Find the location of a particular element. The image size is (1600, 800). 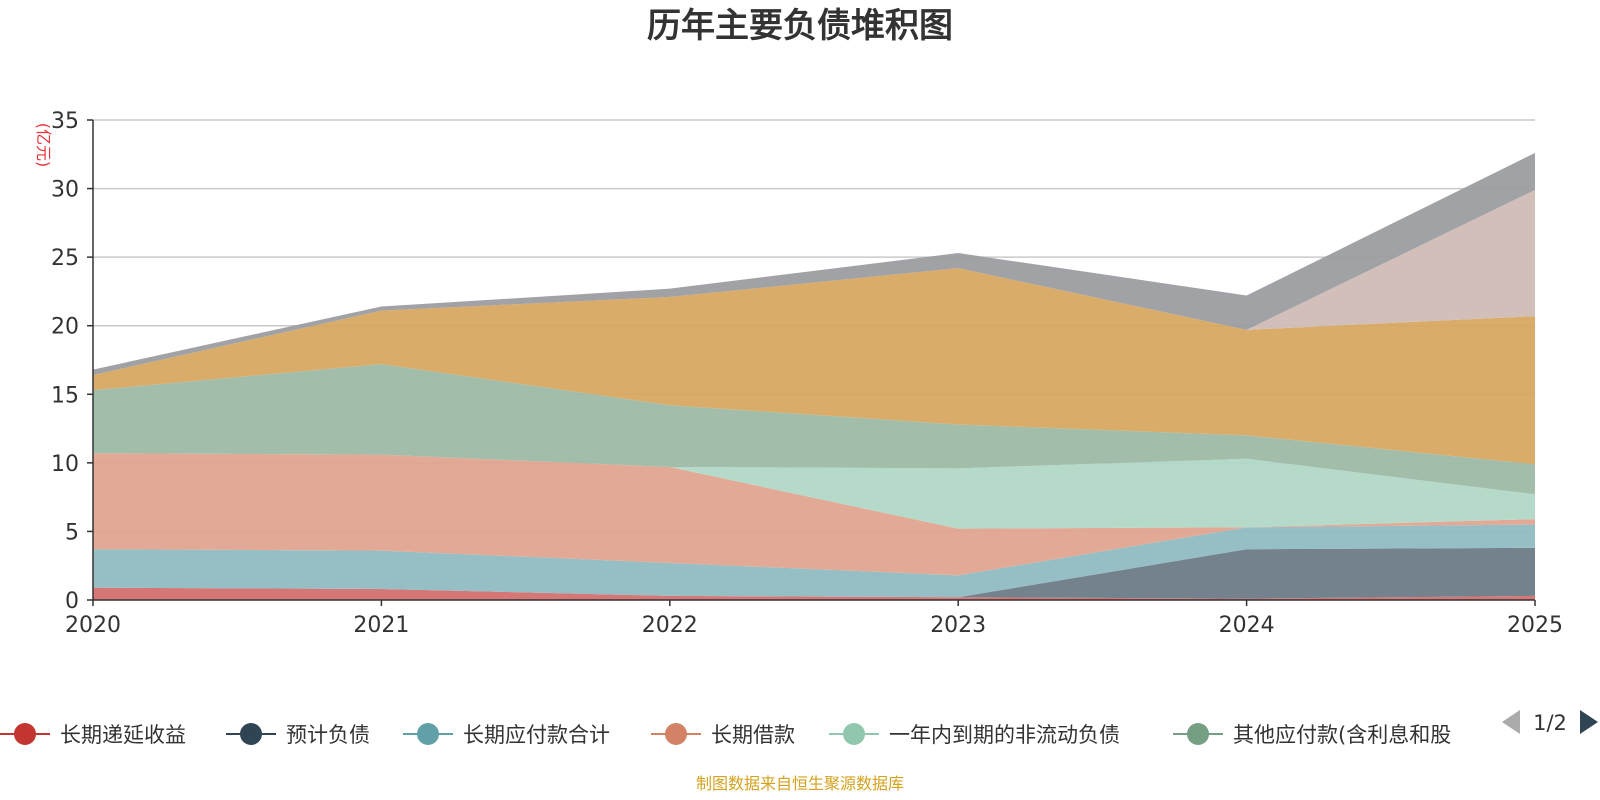

y-axis-unit-label: (亿元) is located at coordinates (43, 145).